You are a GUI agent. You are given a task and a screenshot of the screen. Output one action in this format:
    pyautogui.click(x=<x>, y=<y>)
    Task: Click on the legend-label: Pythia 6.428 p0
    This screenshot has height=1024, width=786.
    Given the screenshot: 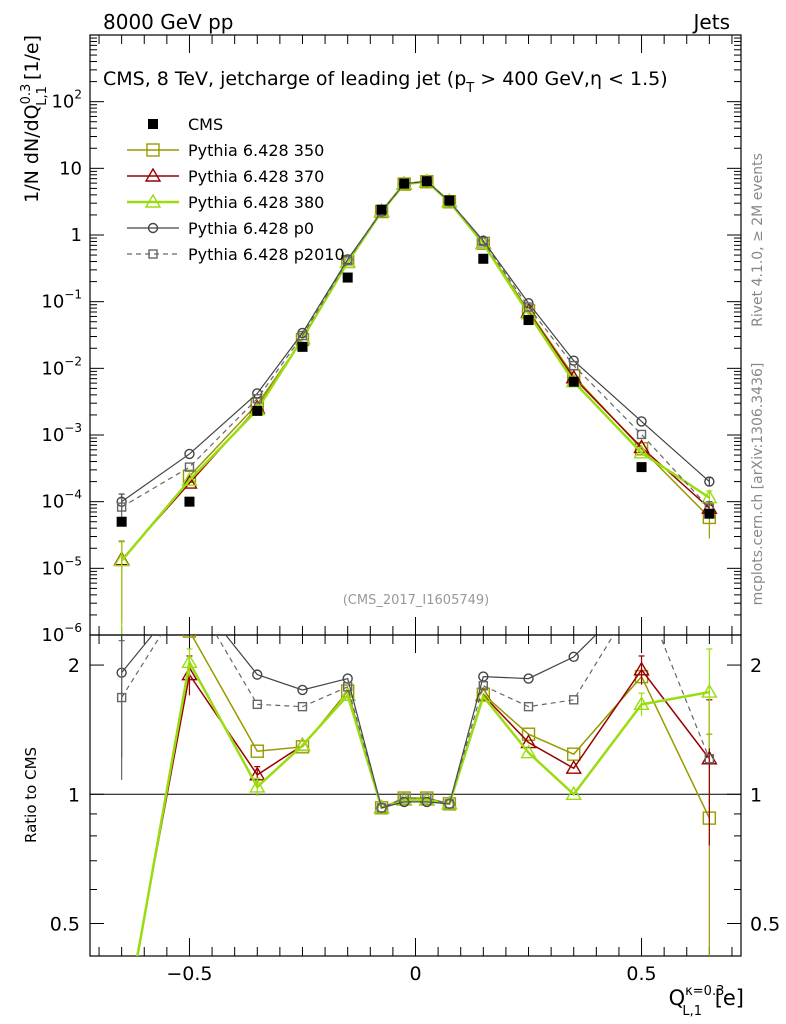 What is the action you would take?
    pyautogui.click(x=251, y=228)
    